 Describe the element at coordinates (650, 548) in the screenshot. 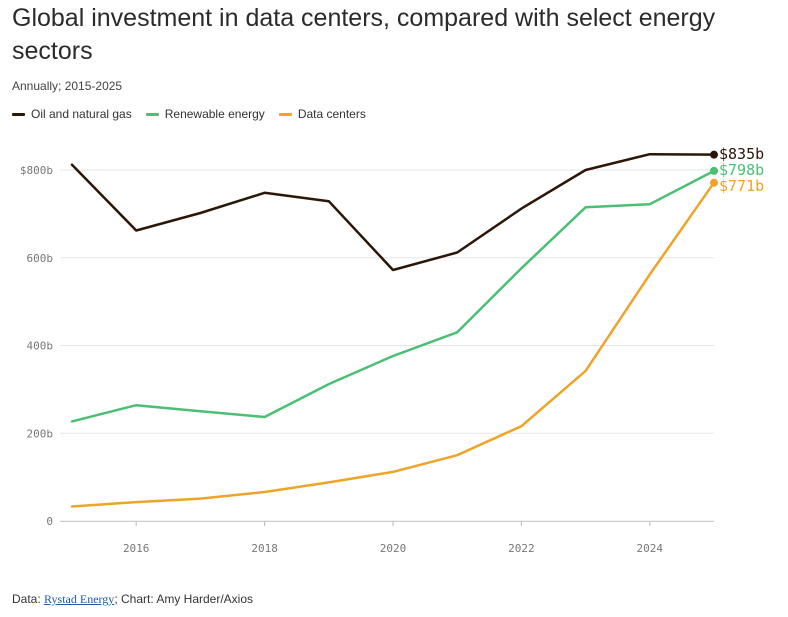

I see `x-tick-label: 2024` at that location.